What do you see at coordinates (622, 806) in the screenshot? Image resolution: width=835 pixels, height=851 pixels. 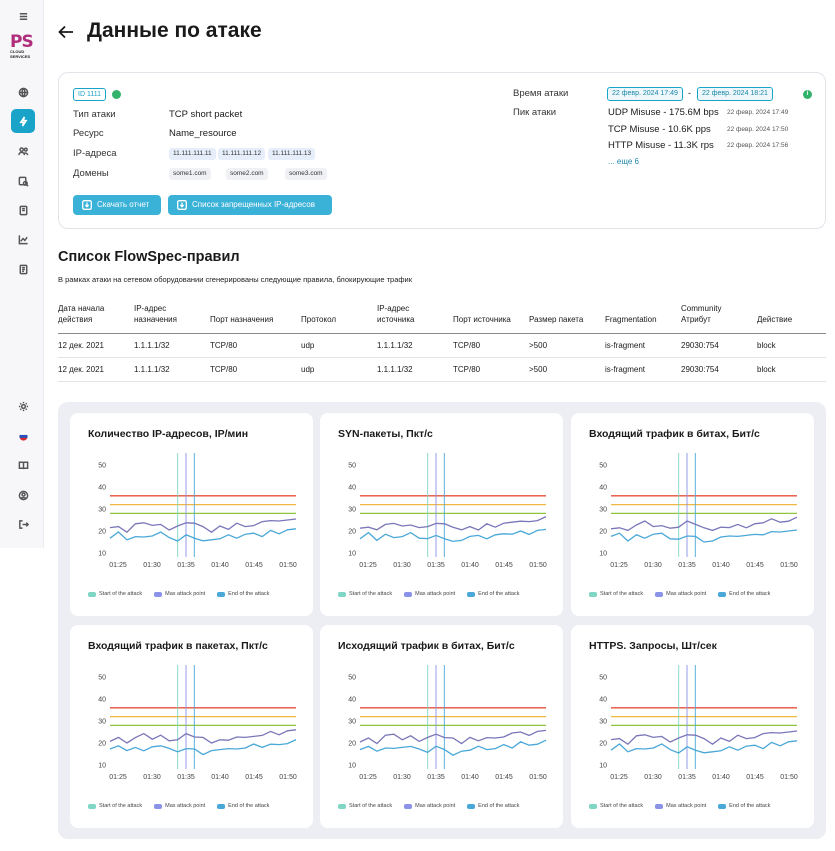 I see `legend-label: Start of the attack` at bounding box center [622, 806].